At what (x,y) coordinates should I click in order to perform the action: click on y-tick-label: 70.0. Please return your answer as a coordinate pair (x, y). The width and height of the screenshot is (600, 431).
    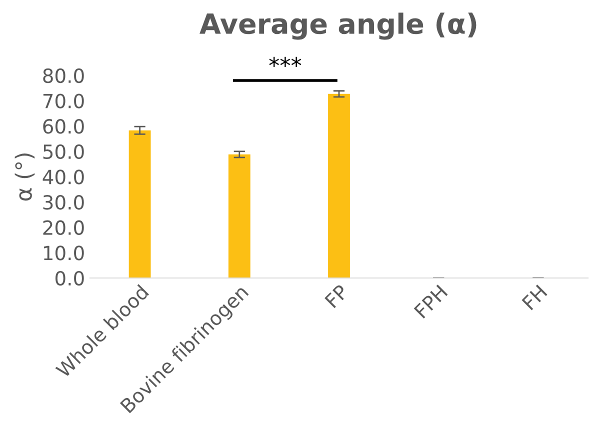
    Looking at the image, I should click on (63, 101).